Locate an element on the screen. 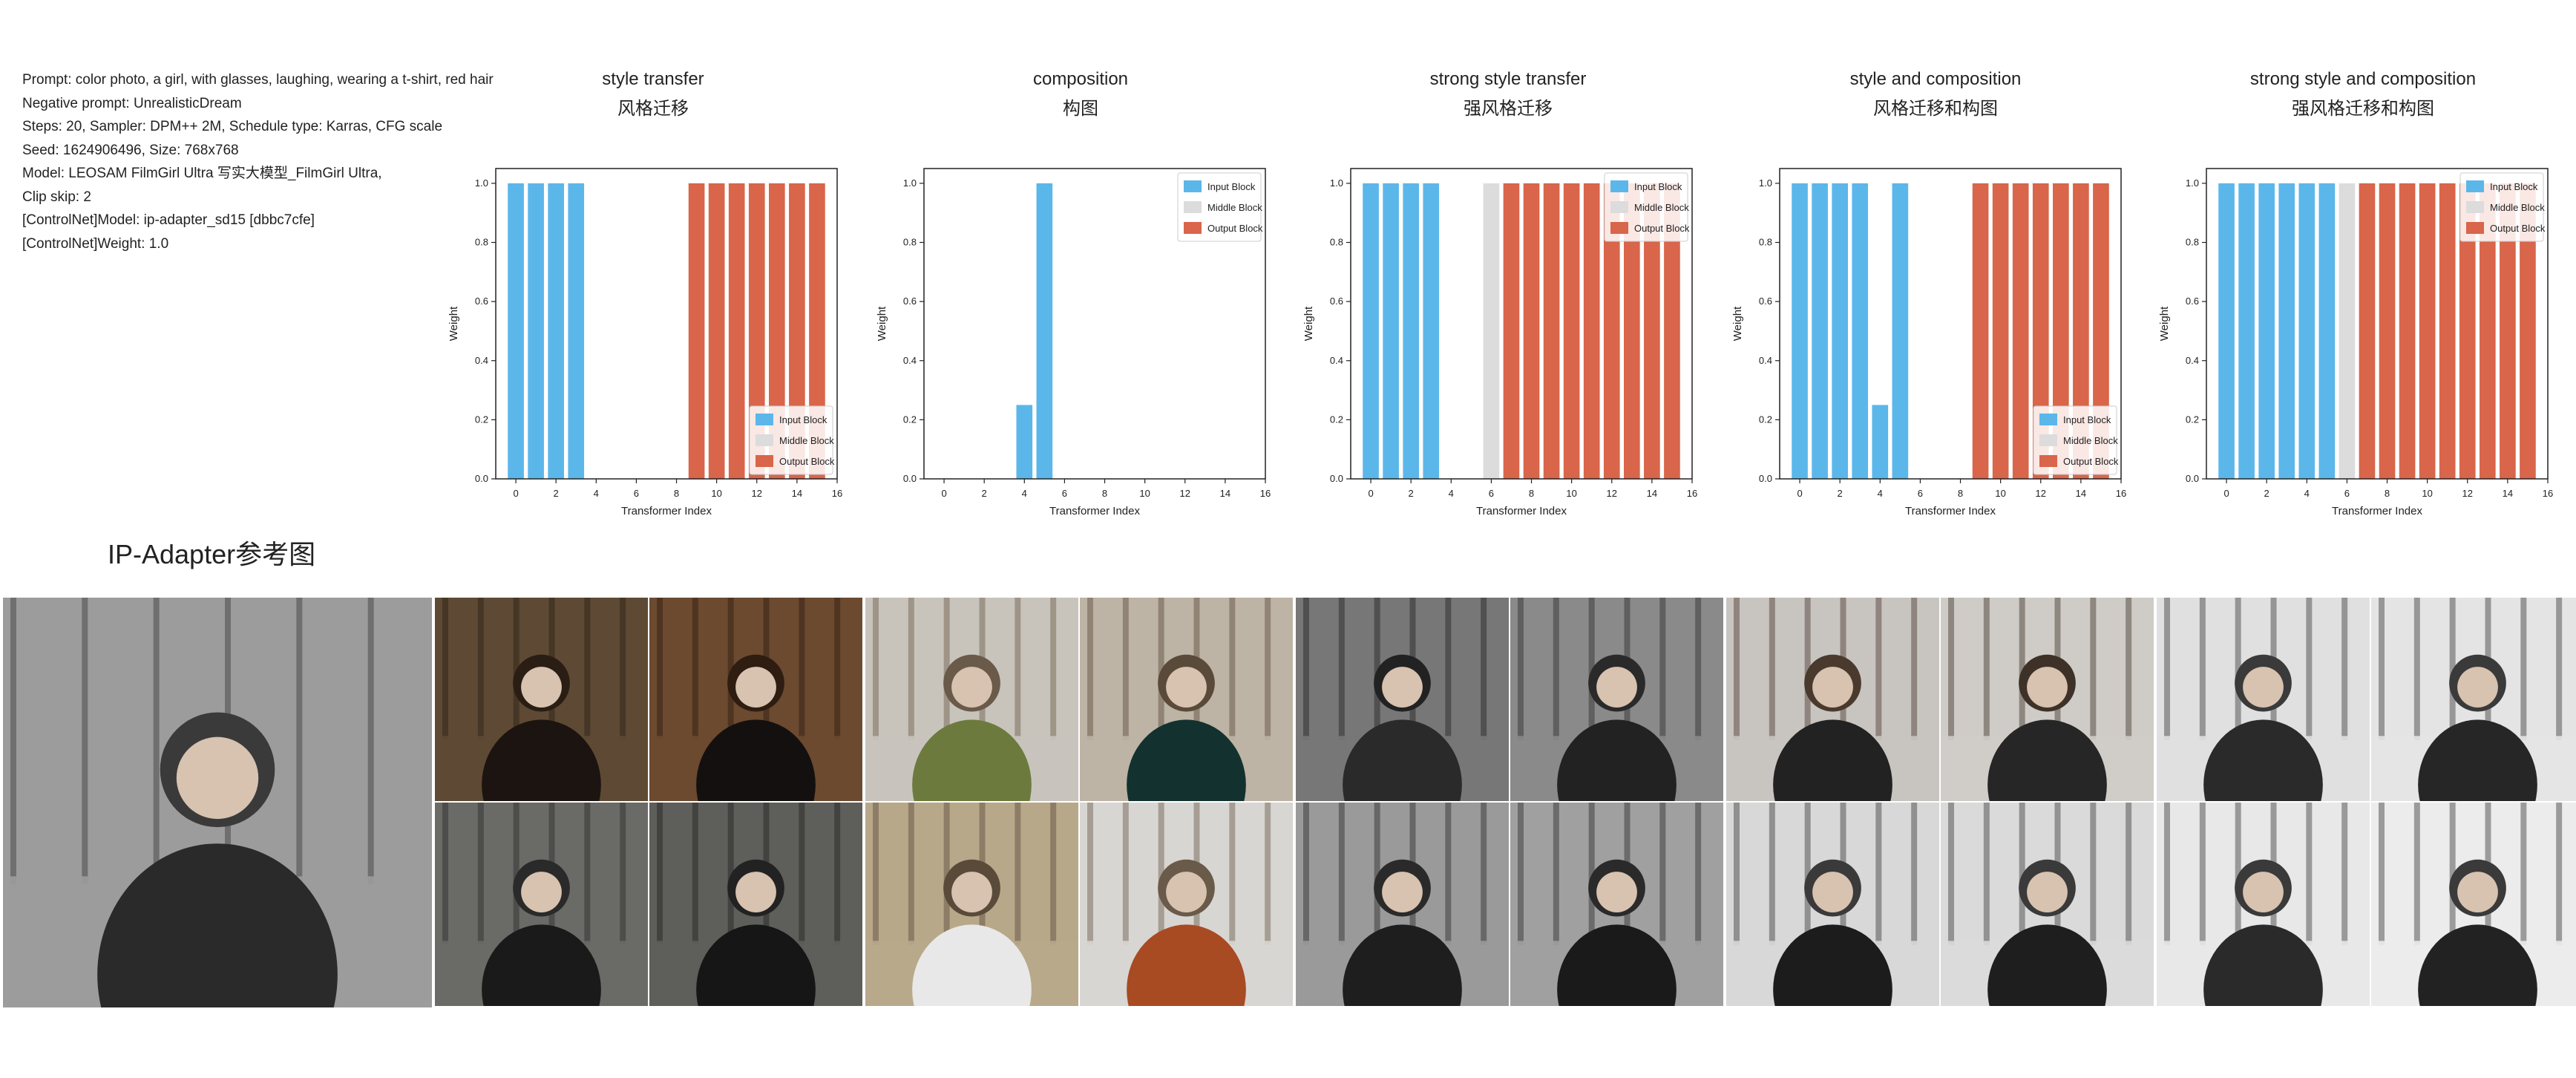  controlnet-weight-line: [ControlNet]Weight: 1.0 is located at coordinates (95, 243).